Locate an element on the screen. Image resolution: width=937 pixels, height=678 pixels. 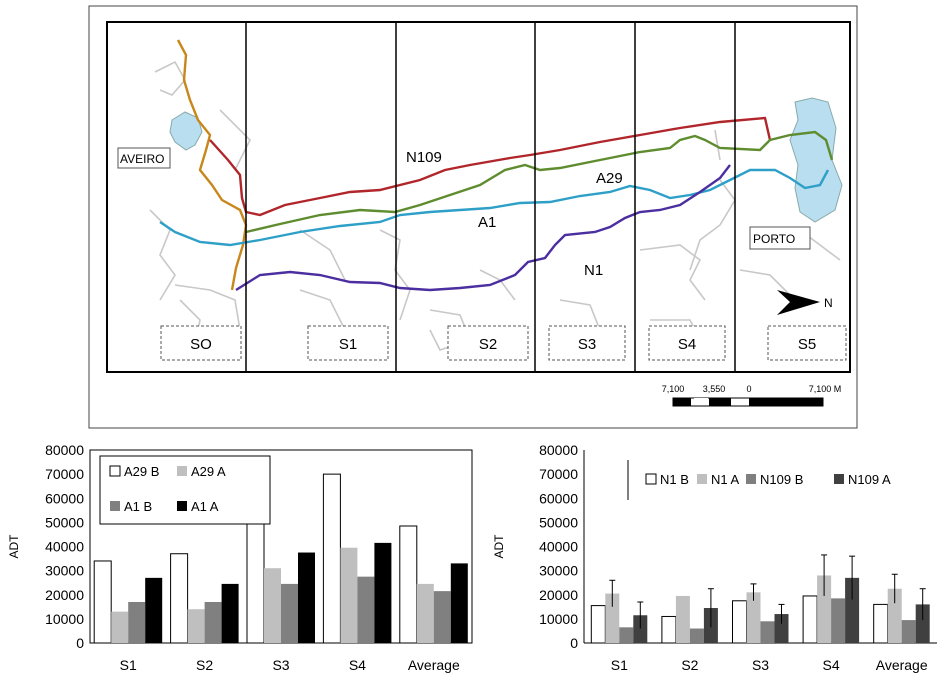
y-tick-label: 40000 is located at coordinates (64, 547).